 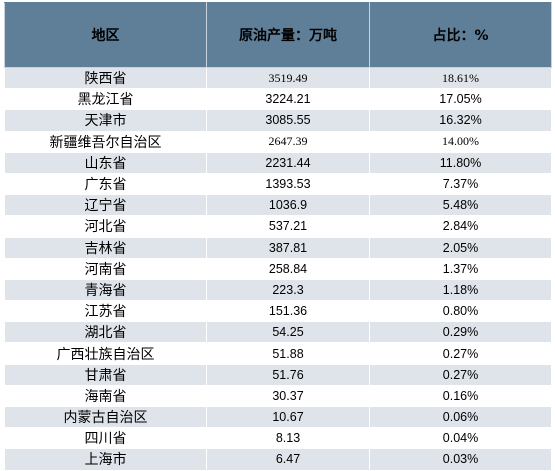 I want to click on cell-output: 2647.39, so click(x=288, y=141).